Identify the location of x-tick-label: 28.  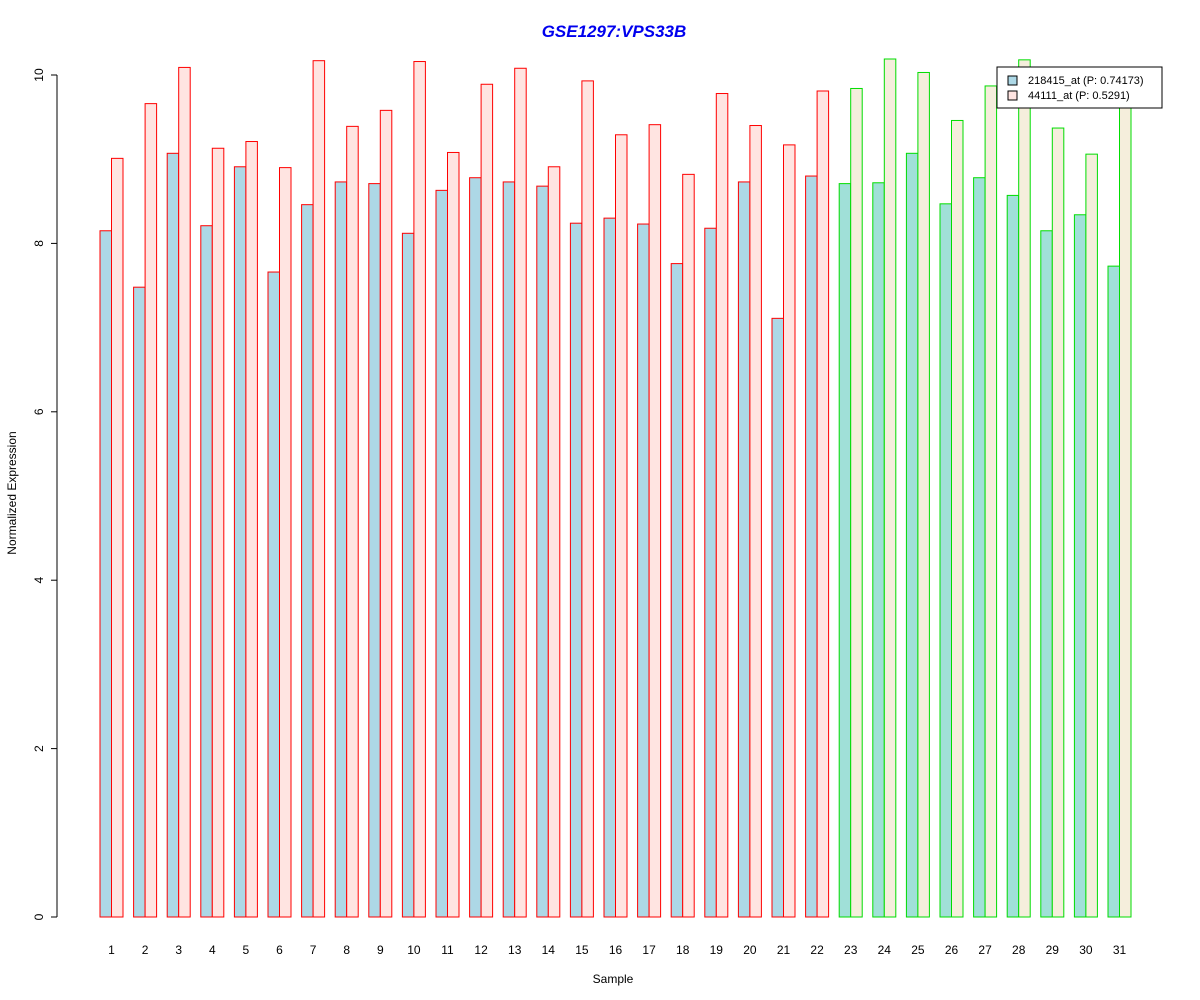
(1019, 950).